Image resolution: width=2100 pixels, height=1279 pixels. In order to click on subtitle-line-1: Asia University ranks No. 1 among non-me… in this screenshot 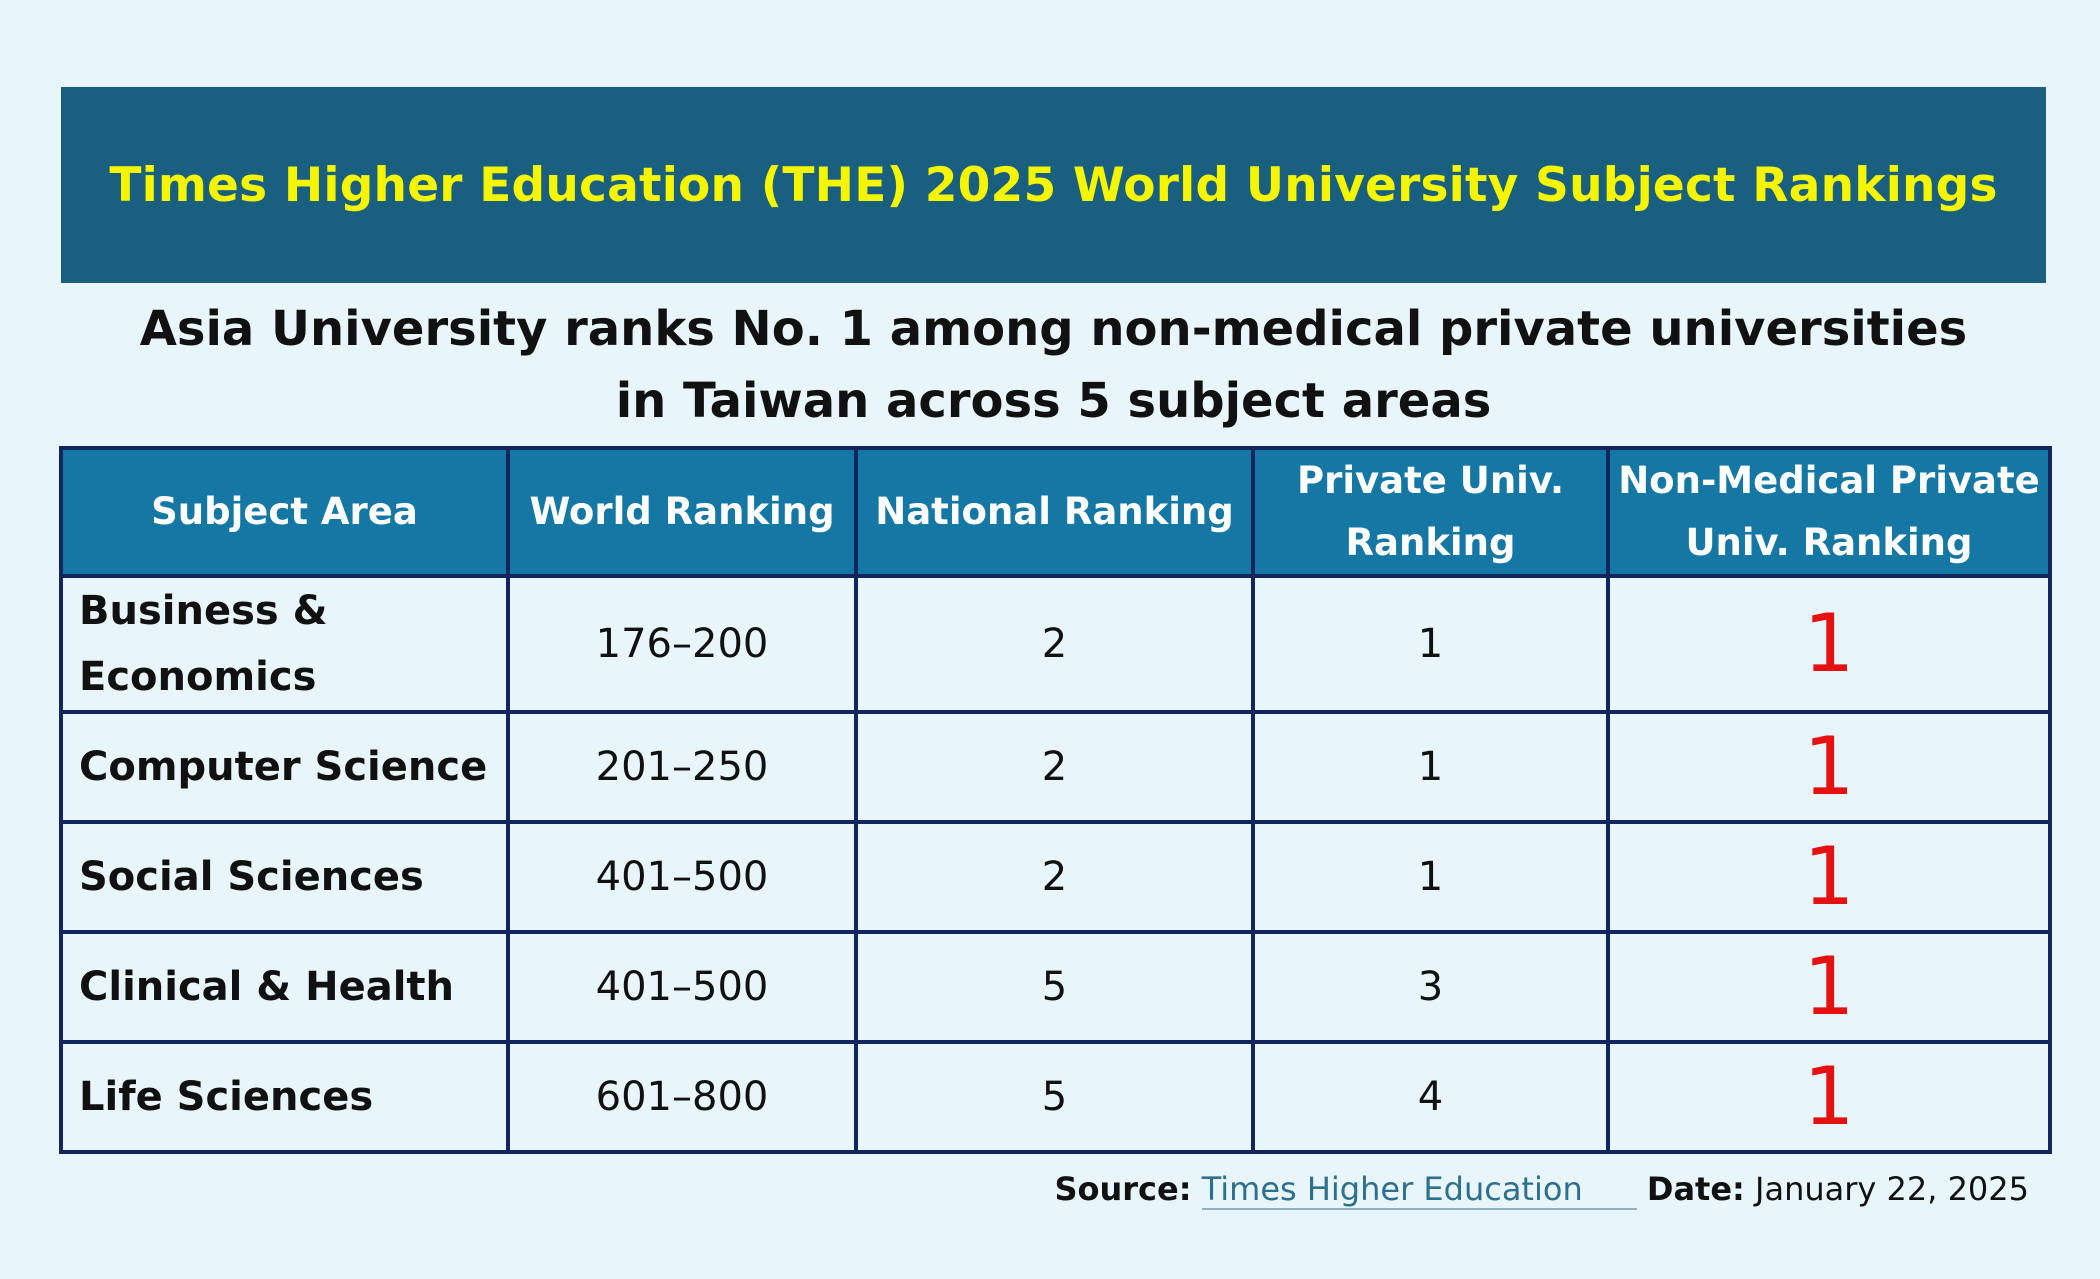, I will do `click(1053, 329)`.